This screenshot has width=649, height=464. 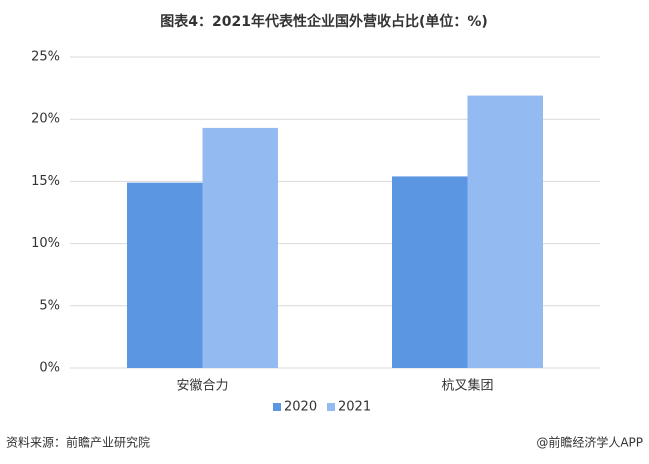 I want to click on legend-label: 2020, so click(x=300, y=407).